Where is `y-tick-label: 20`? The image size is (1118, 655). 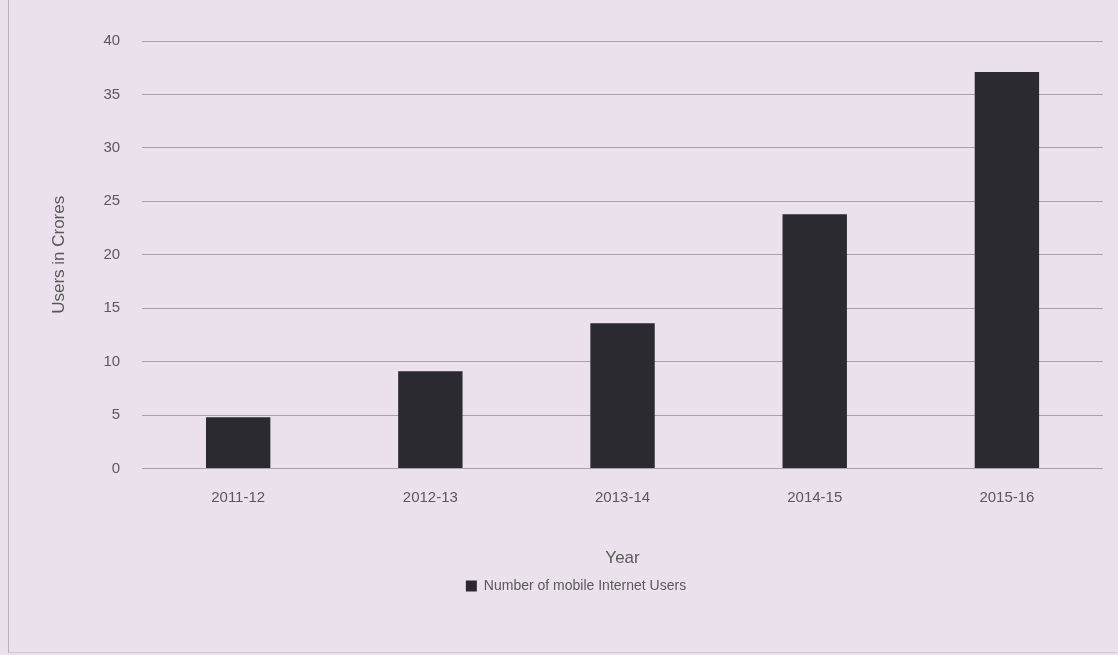
y-tick-label: 20 is located at coordinates (112, 253).